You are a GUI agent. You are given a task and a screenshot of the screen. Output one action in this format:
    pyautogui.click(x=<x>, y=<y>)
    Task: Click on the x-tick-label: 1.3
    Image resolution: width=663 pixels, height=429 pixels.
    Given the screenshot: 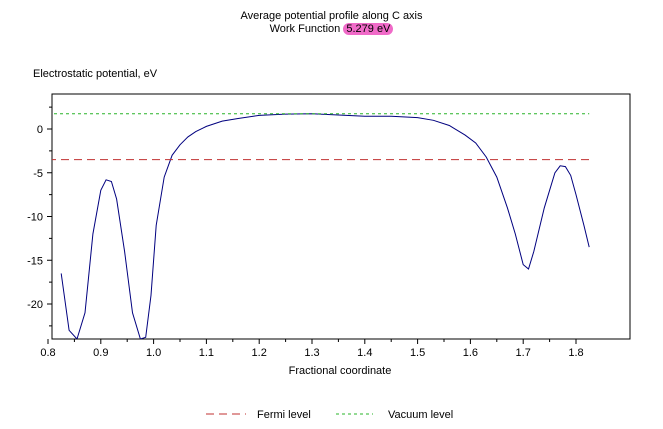 What is the action you would take?
    pyautogui.click(x=311, y=353)
    